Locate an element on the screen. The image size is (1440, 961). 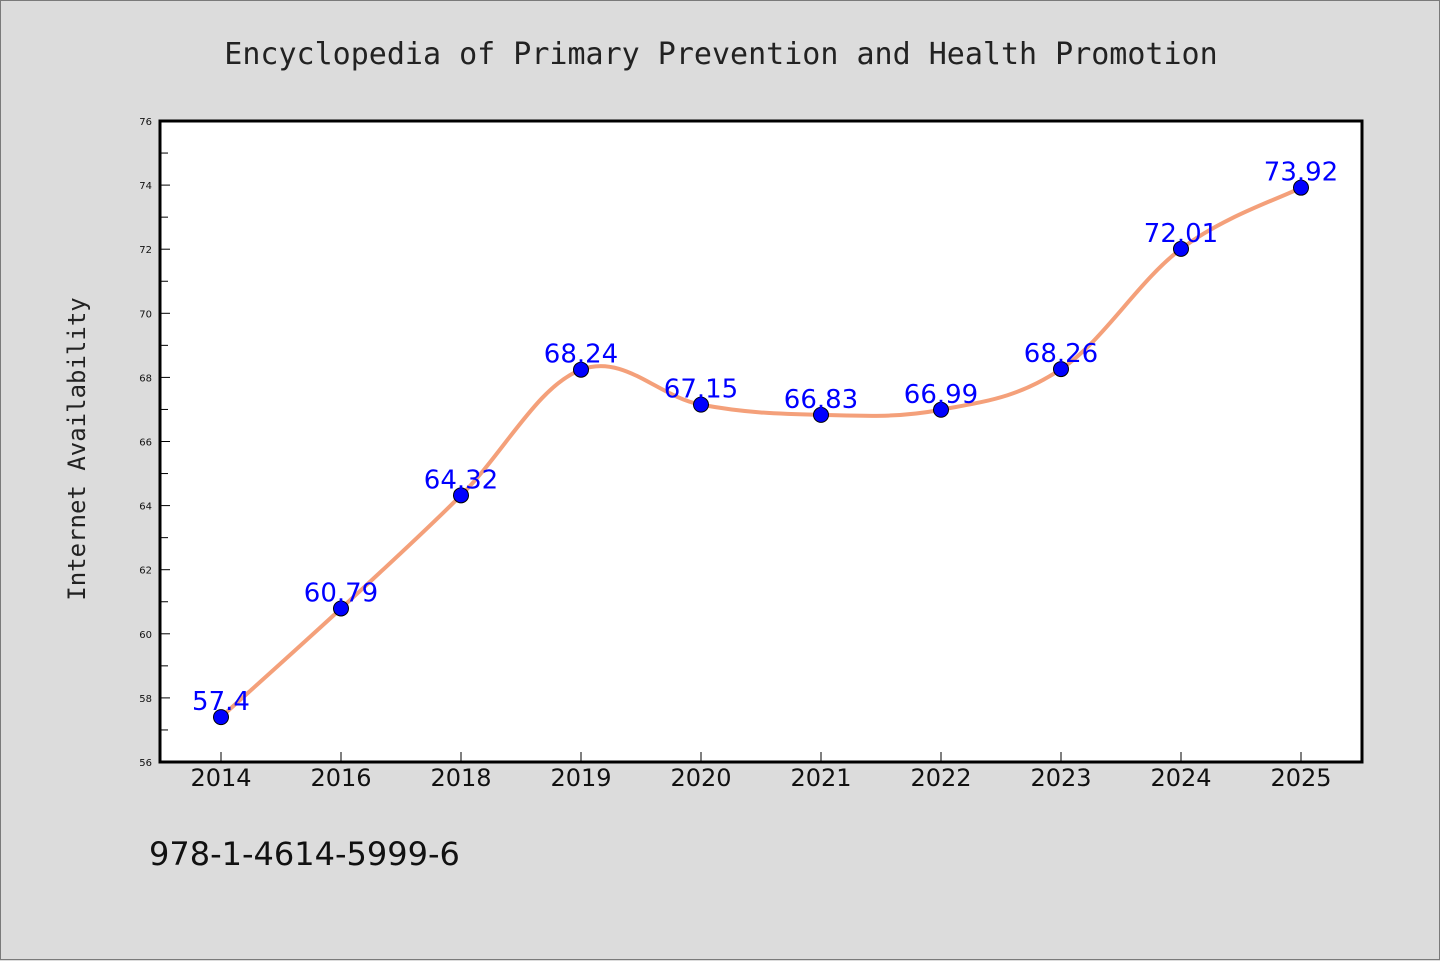
y-tick-label: 70 is located at coordinates (145, 314).